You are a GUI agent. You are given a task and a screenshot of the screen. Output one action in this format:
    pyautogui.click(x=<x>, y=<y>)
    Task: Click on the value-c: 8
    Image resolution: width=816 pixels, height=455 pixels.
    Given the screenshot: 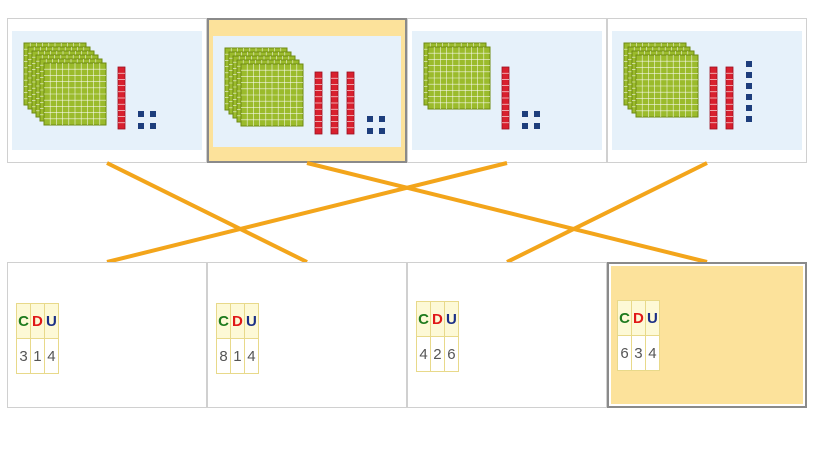 What is the action you would take?
    pyautogui.click(x=223, y=356)
    